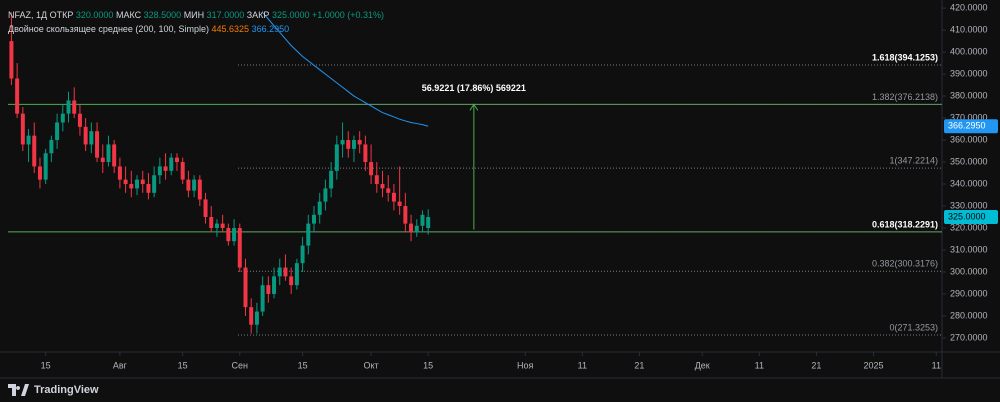 The image size is (1000, 402). Describe the element at coordinates (240, 365) in the screenshot. I see `x-tick-label: Сен` at that location.